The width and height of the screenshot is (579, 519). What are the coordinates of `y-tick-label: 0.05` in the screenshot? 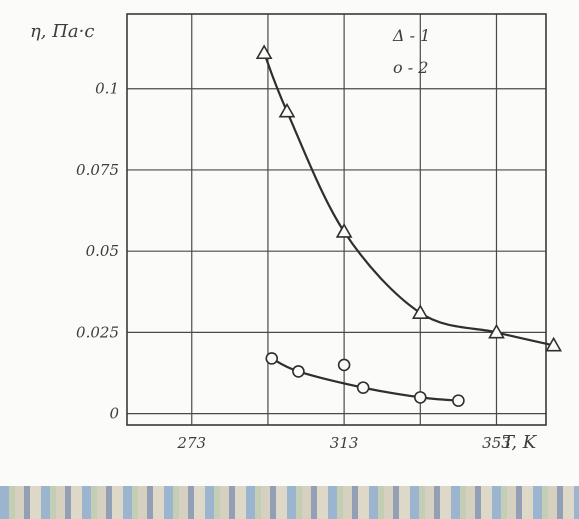 It's located at (102, 251).